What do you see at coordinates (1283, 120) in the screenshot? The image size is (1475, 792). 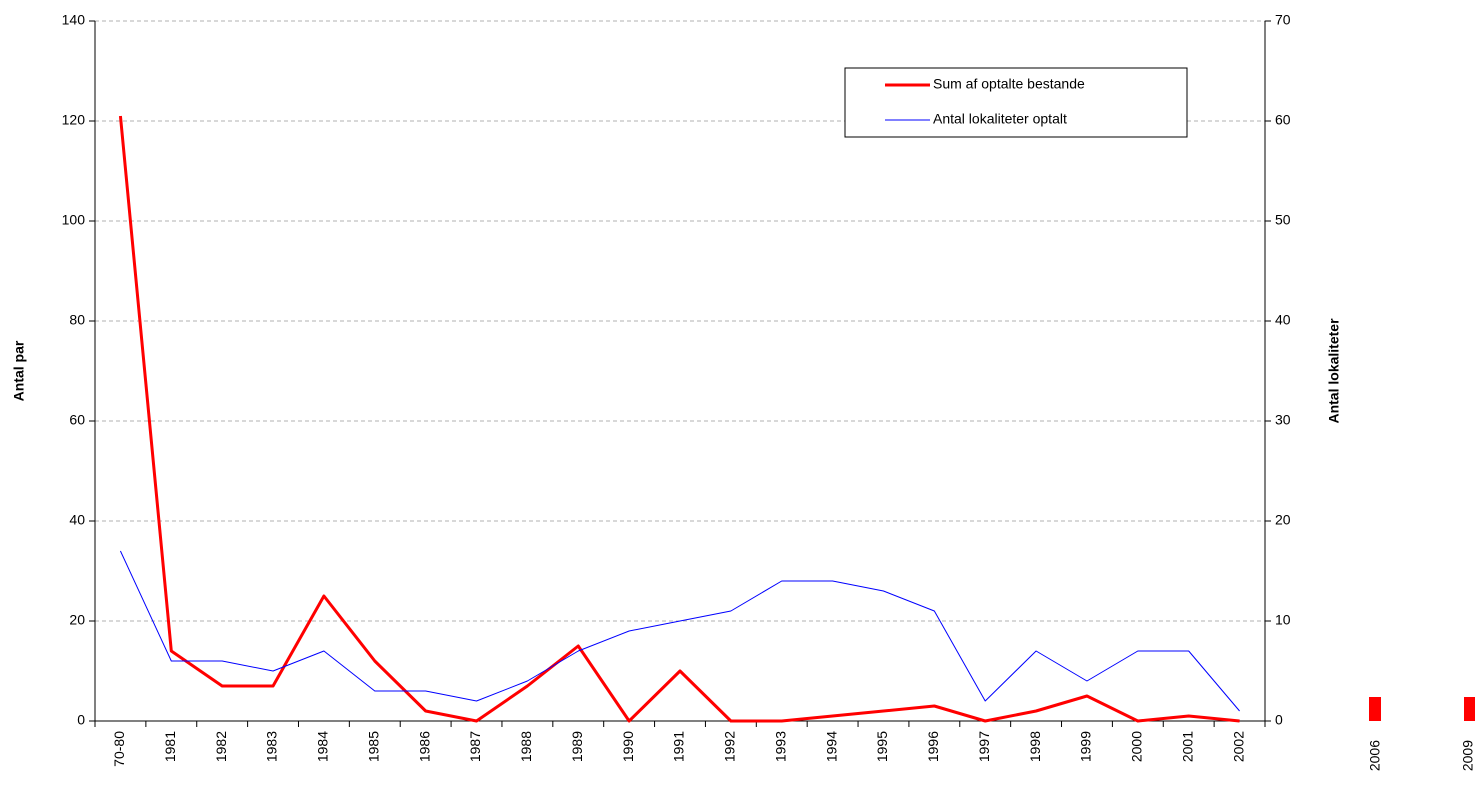 I see `y2-tick-label: 60` at bounding box center [1283, 120].